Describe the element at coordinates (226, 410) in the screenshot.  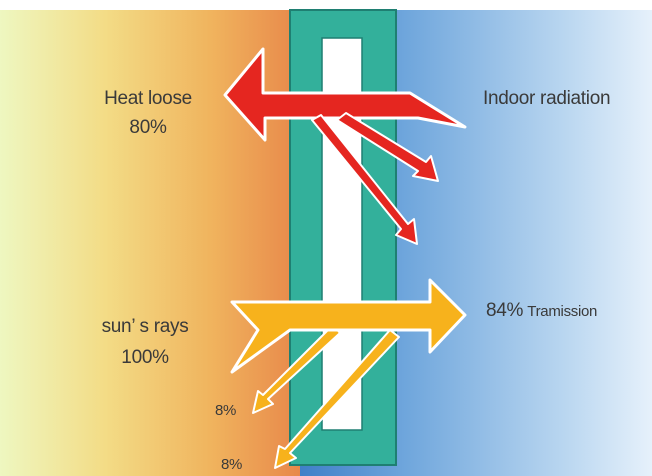
I see `reflection-percent-1: 8%` at that location.